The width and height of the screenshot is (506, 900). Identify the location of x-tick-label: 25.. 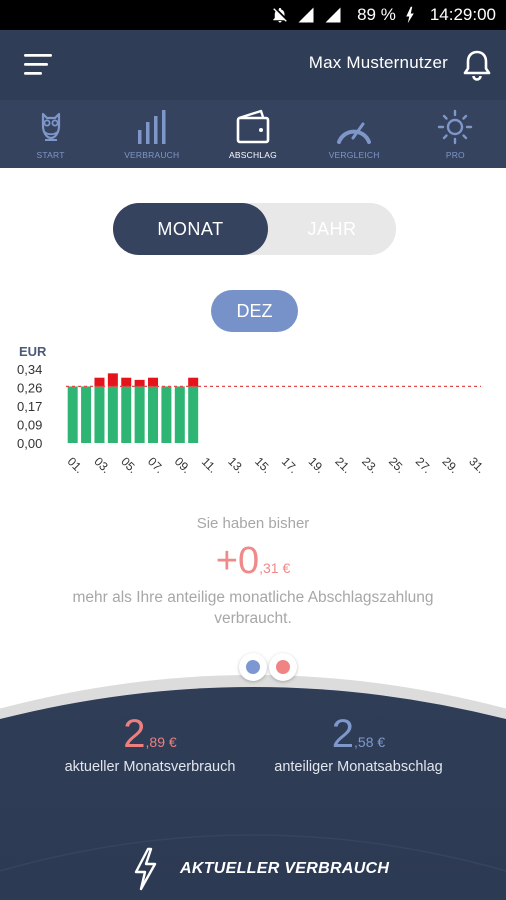
(397, 465).